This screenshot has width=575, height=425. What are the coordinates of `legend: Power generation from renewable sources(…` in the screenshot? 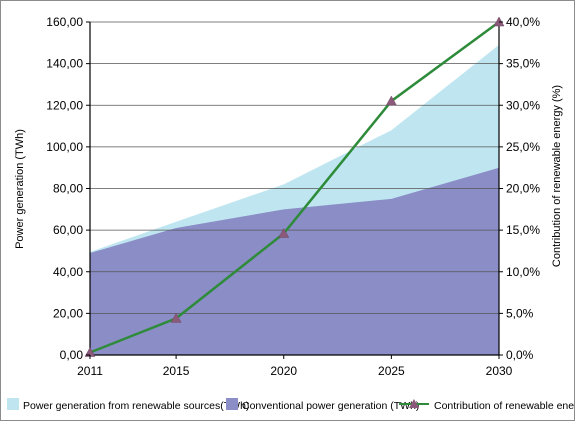 It's located at (291, 405).